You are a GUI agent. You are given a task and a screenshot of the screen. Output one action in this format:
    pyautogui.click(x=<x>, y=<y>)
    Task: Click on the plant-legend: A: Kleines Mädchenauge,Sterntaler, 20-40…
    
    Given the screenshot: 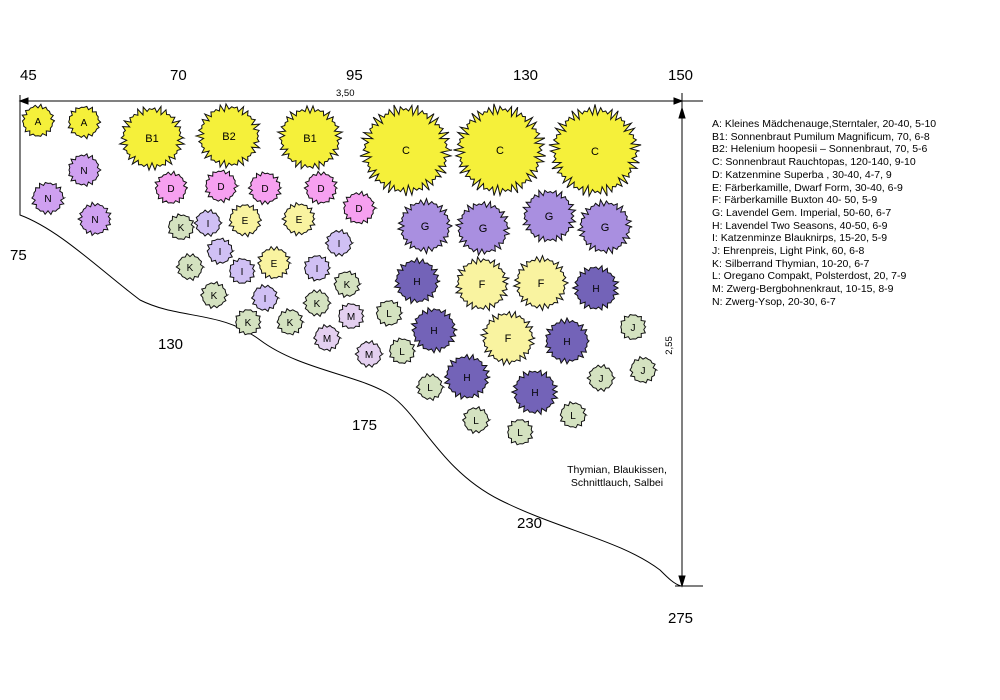 What is the action you would take?
    pyautogui.click(x=824, y=213)
    